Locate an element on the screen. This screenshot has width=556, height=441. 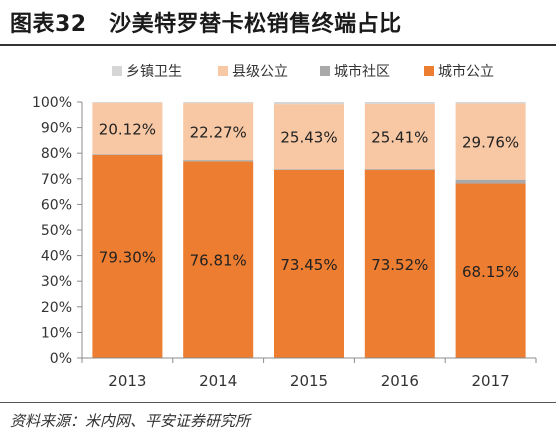
bar-segment-series-3-2017 is located at coordinates (490, 141).